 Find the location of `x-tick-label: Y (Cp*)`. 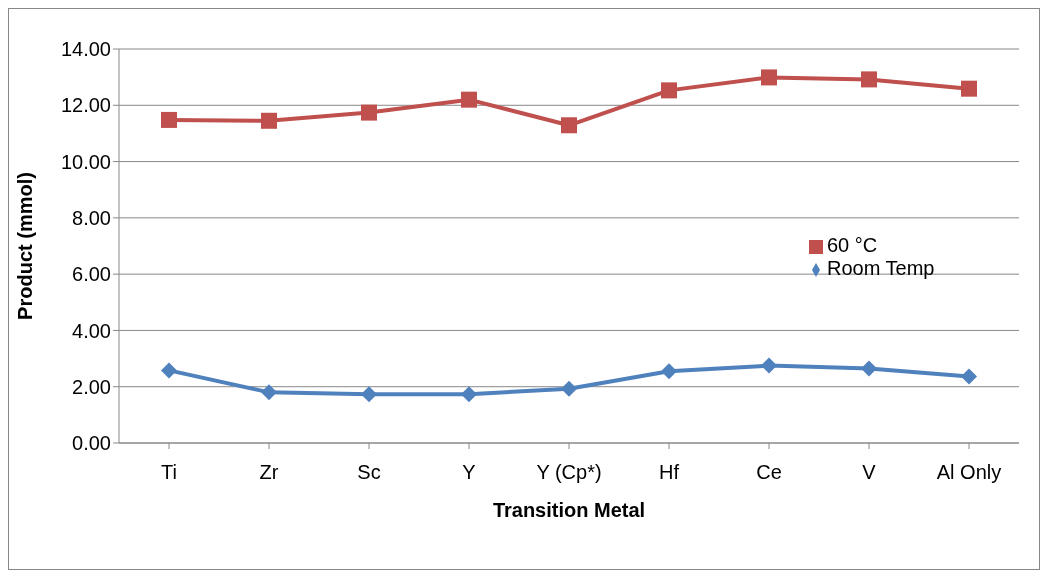

x-tick-label: Y (Cp*) is located at coordinates (569, 472).